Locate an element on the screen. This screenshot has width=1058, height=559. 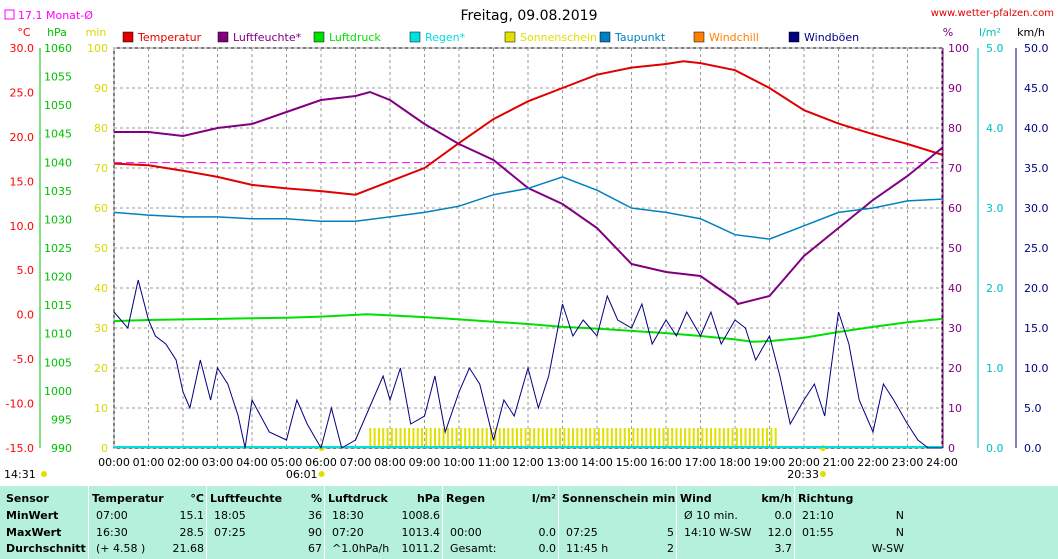
pressure-tick-label: 1060 is located at coordinates (58, 48).